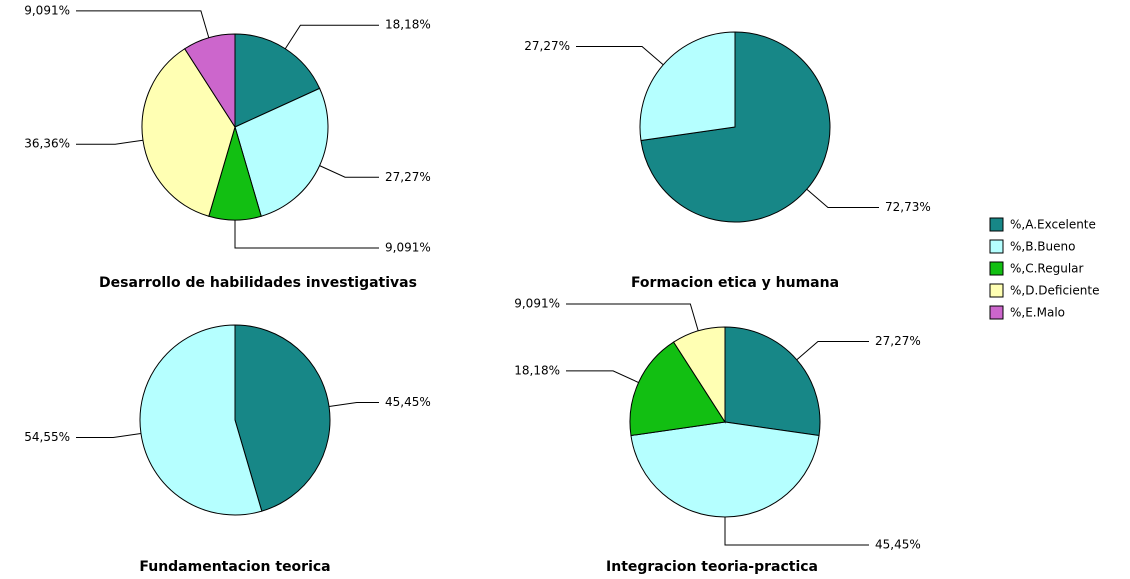 This screenshot has height=579, width=1130. I want to click on legend-label: %,A.Excelente, so click(1053, 225).